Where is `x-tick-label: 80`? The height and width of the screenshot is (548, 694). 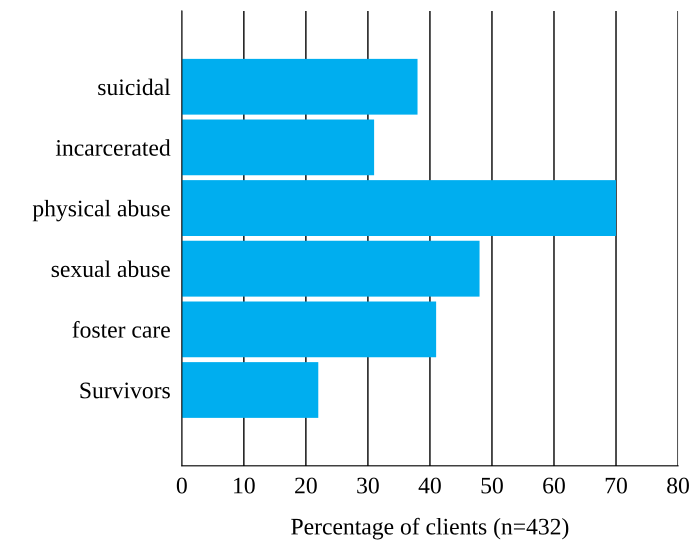 x-tick-label: 80 is located at coordinates (678, 486).